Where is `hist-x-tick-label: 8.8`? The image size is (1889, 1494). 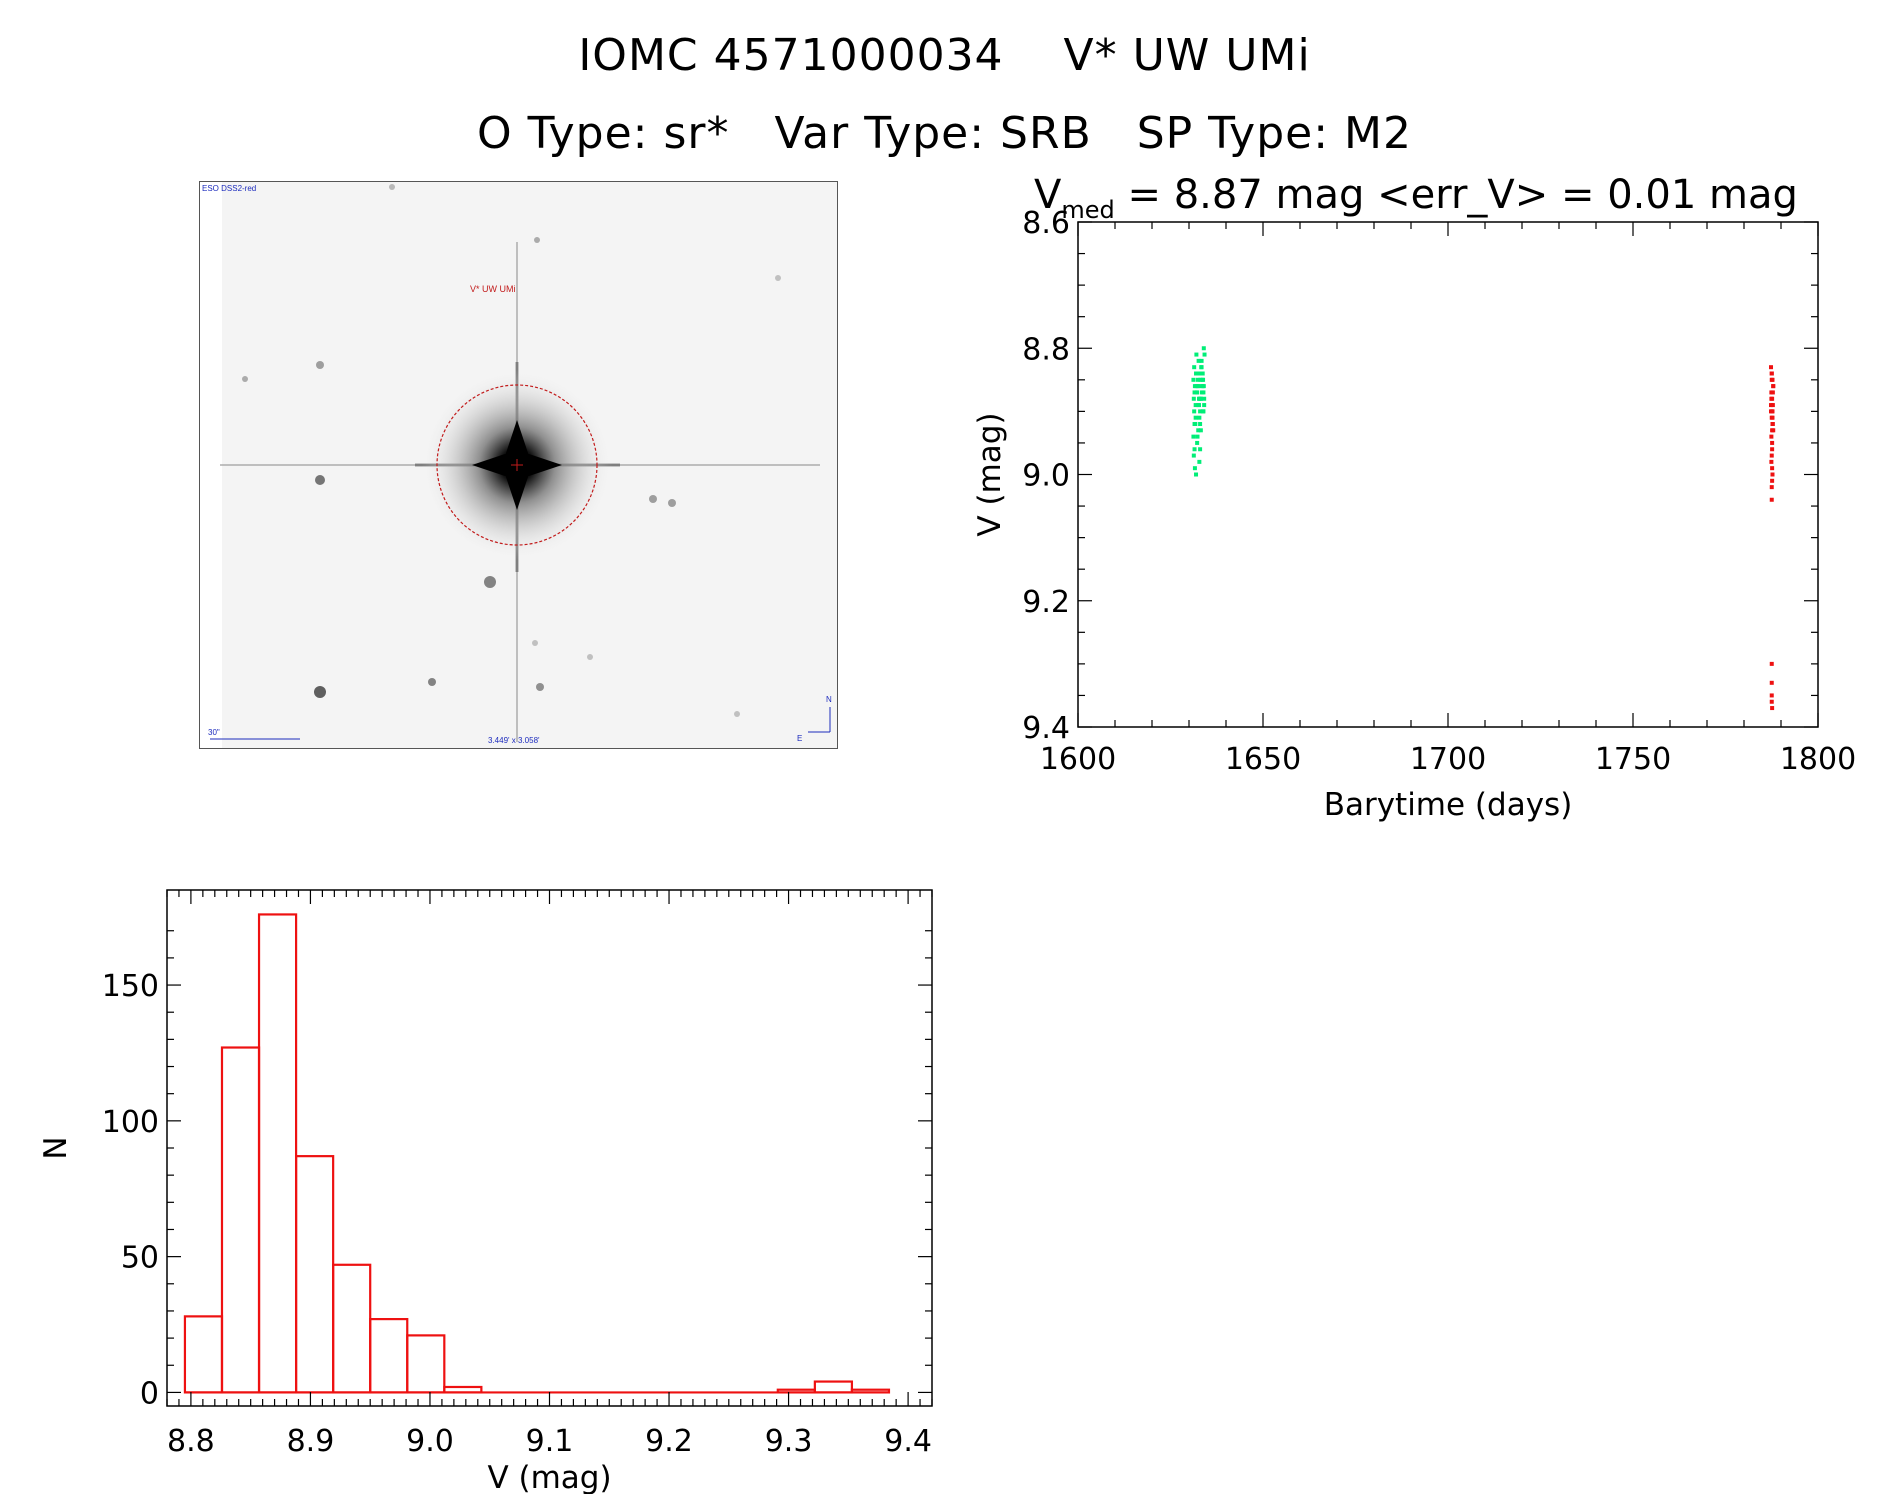 hist-x-tick-label: 8.8 is located at coordinates (191, 1441).